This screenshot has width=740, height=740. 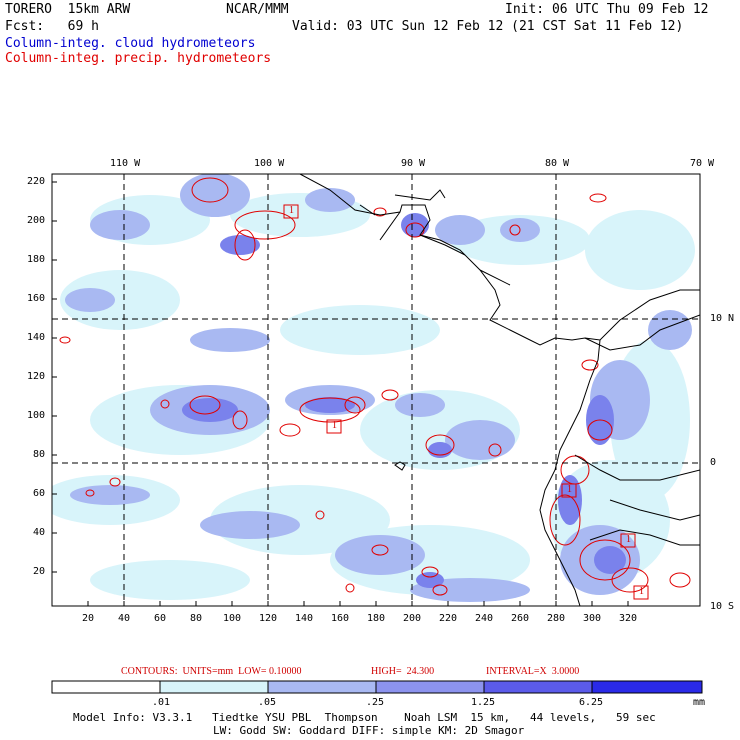 What do you see at coordinates (340, 618) in the screenshot?
I see `x-tick-label: 160` at bounding box center [340, 618].